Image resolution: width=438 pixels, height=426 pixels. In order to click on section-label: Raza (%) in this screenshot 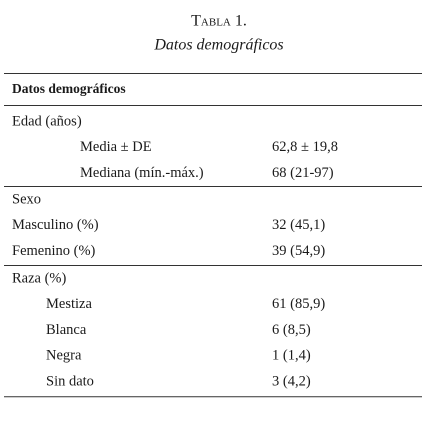, I will do `click(39, 278)`.